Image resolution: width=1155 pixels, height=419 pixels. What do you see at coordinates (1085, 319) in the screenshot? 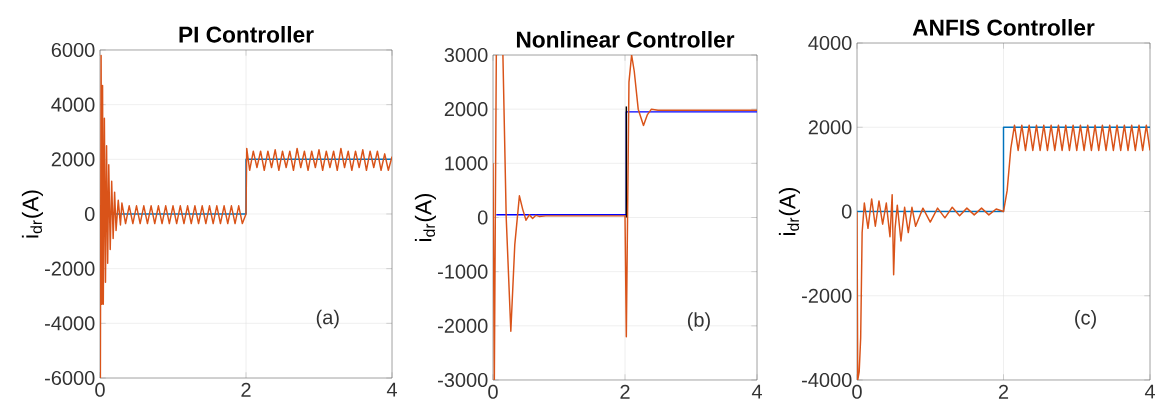
I see `annotation: (c)` at bounding box center [1085, 319].